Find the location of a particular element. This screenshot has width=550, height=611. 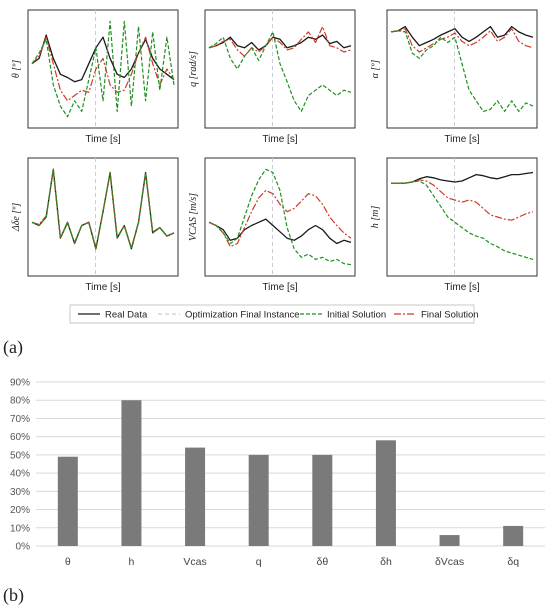

y-axis-label: q [rad/s] is located at coordinates (193, 69).